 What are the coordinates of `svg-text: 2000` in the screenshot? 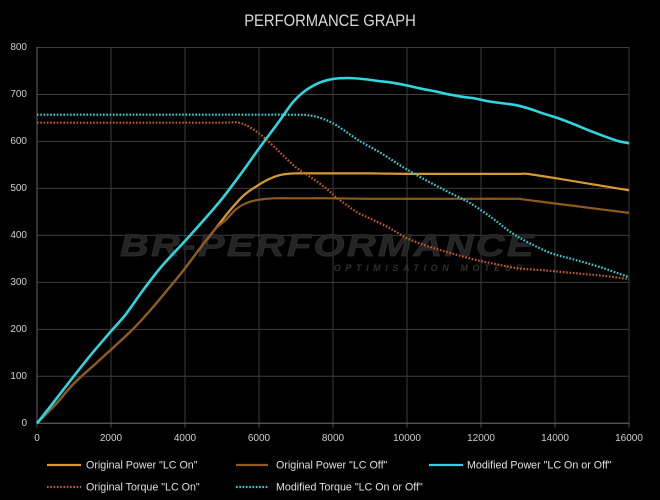 It's located at (111, 438).